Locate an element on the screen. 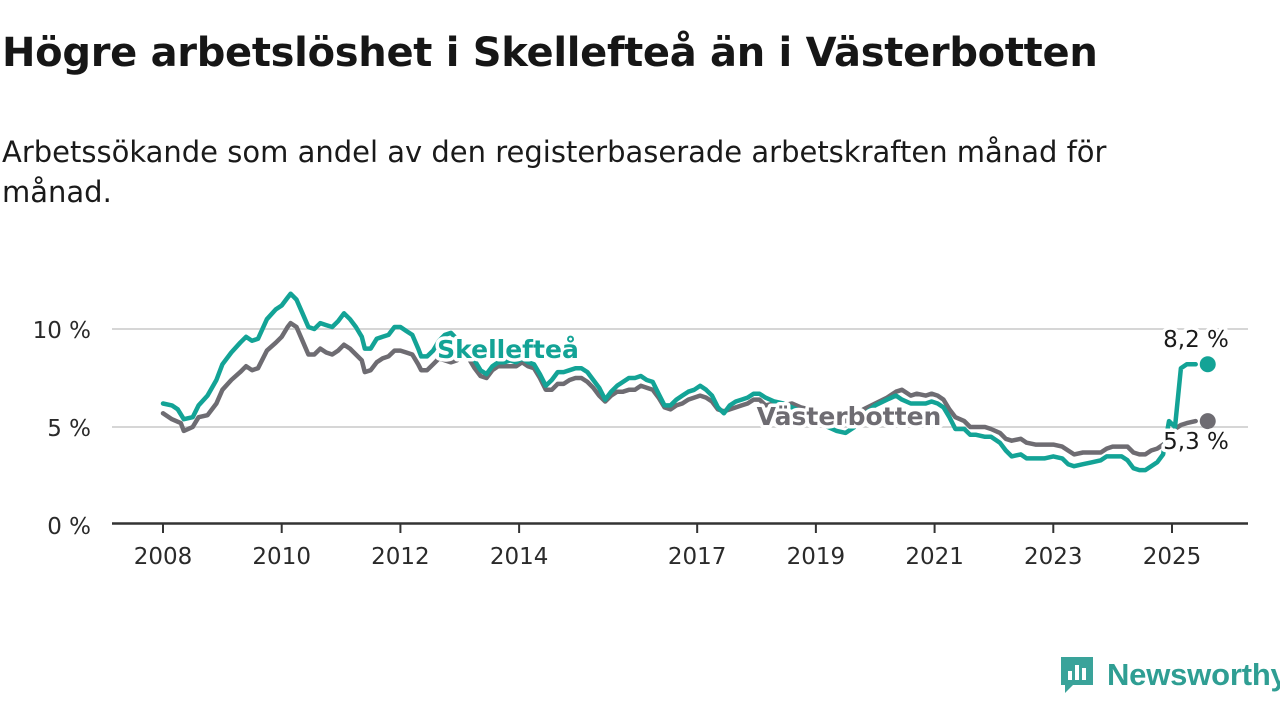 The width and height of the screenshot is (1280, 720). end-label-vasterbotten-halo: 5,3 % is located at coordinates (1196, 442).